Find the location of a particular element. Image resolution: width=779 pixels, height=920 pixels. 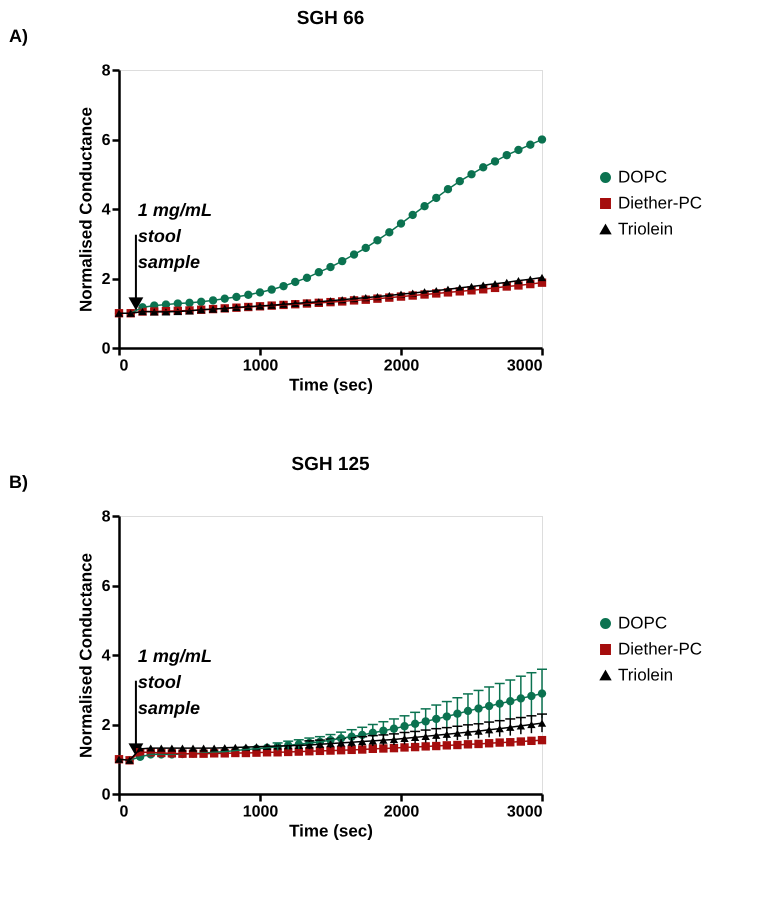

chart-title: SGH 66 is located at coordinates (330, 18).